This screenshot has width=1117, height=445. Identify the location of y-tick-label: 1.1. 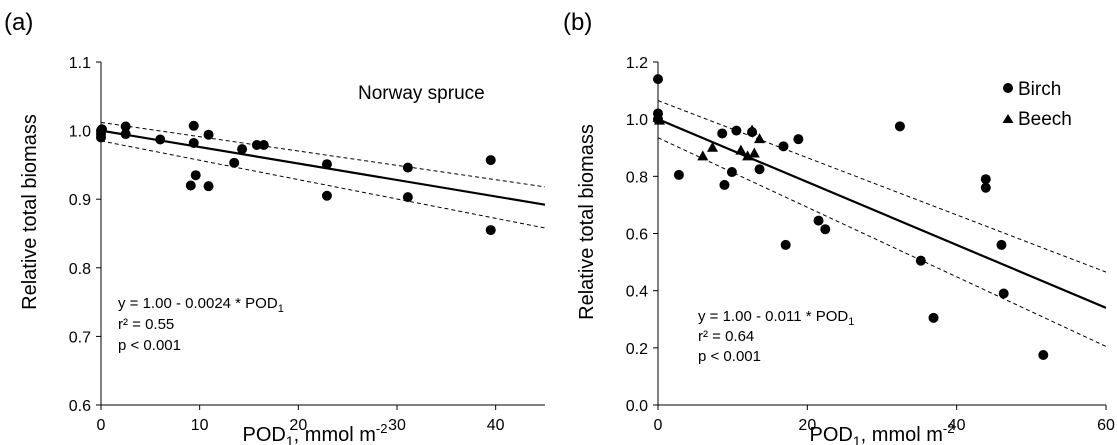
(80, 63).